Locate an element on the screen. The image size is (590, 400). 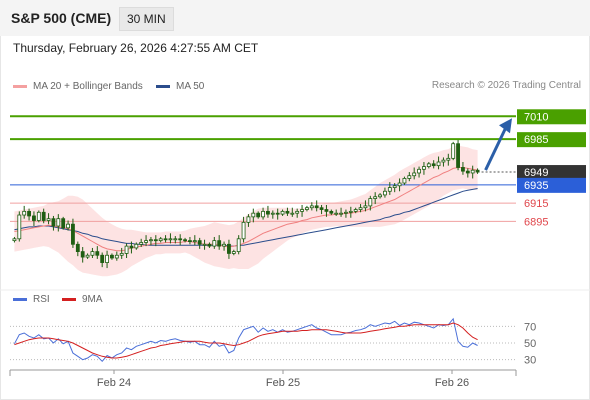
legend-ma20-label: MA 20 + Bollinger Bands is located at coordinates (88, 86).